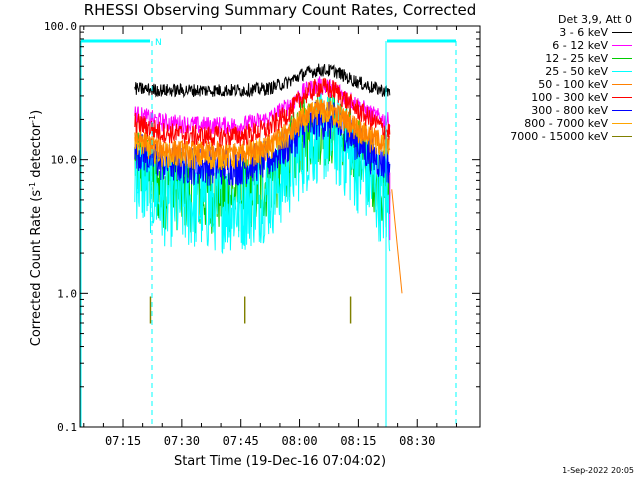 The height and width of the screenshot is (480, 640). Describe the element at coordinates (280, 461) in the screenshot. I see `x-axis-label: Start Time (19-Dec-16 07:04:02)` at that location.